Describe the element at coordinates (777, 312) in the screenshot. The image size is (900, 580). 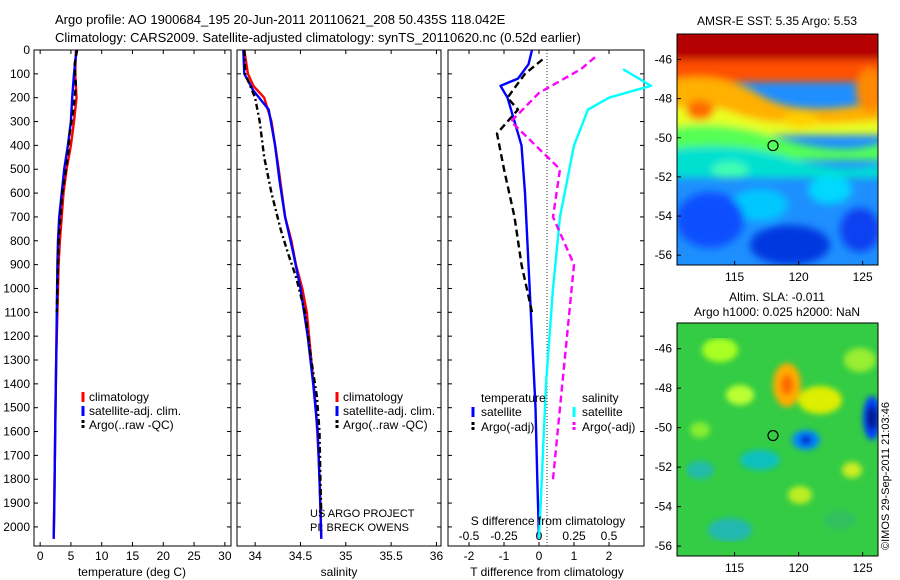
I see `sla-map-title2: Argo h1000: 0.025 h2000: NaN` at that location.